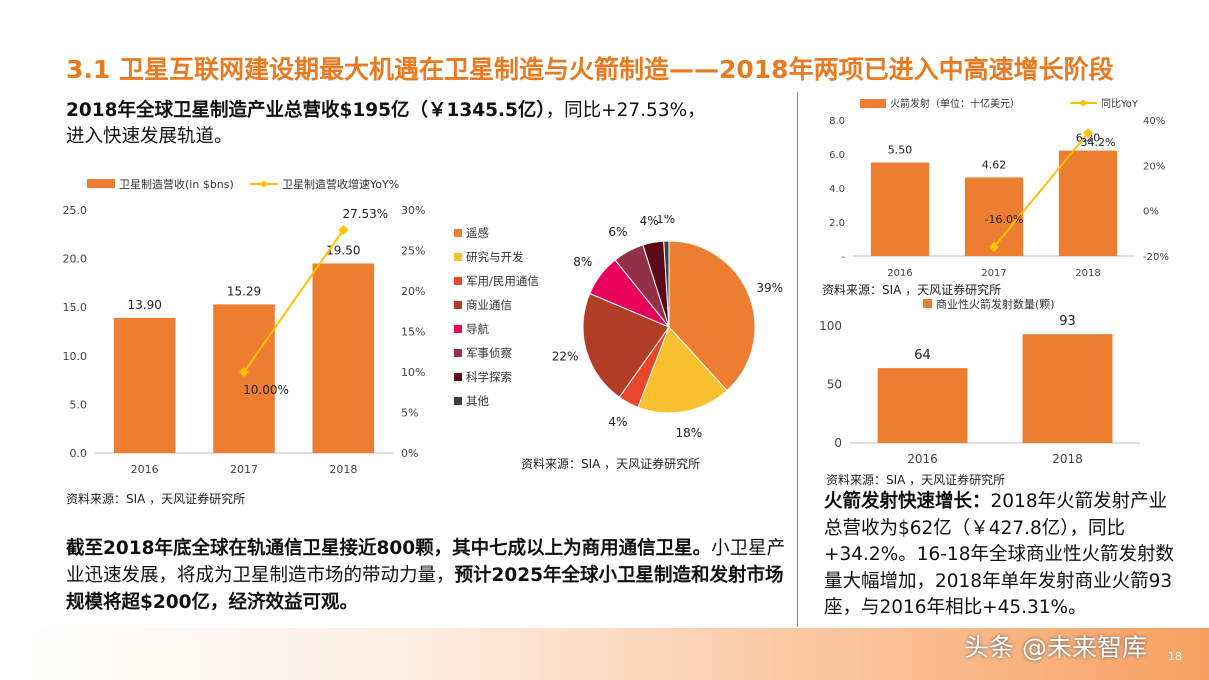  I want to click on rocket-bold: 火箭发射快速增长：, so click(907, 501).